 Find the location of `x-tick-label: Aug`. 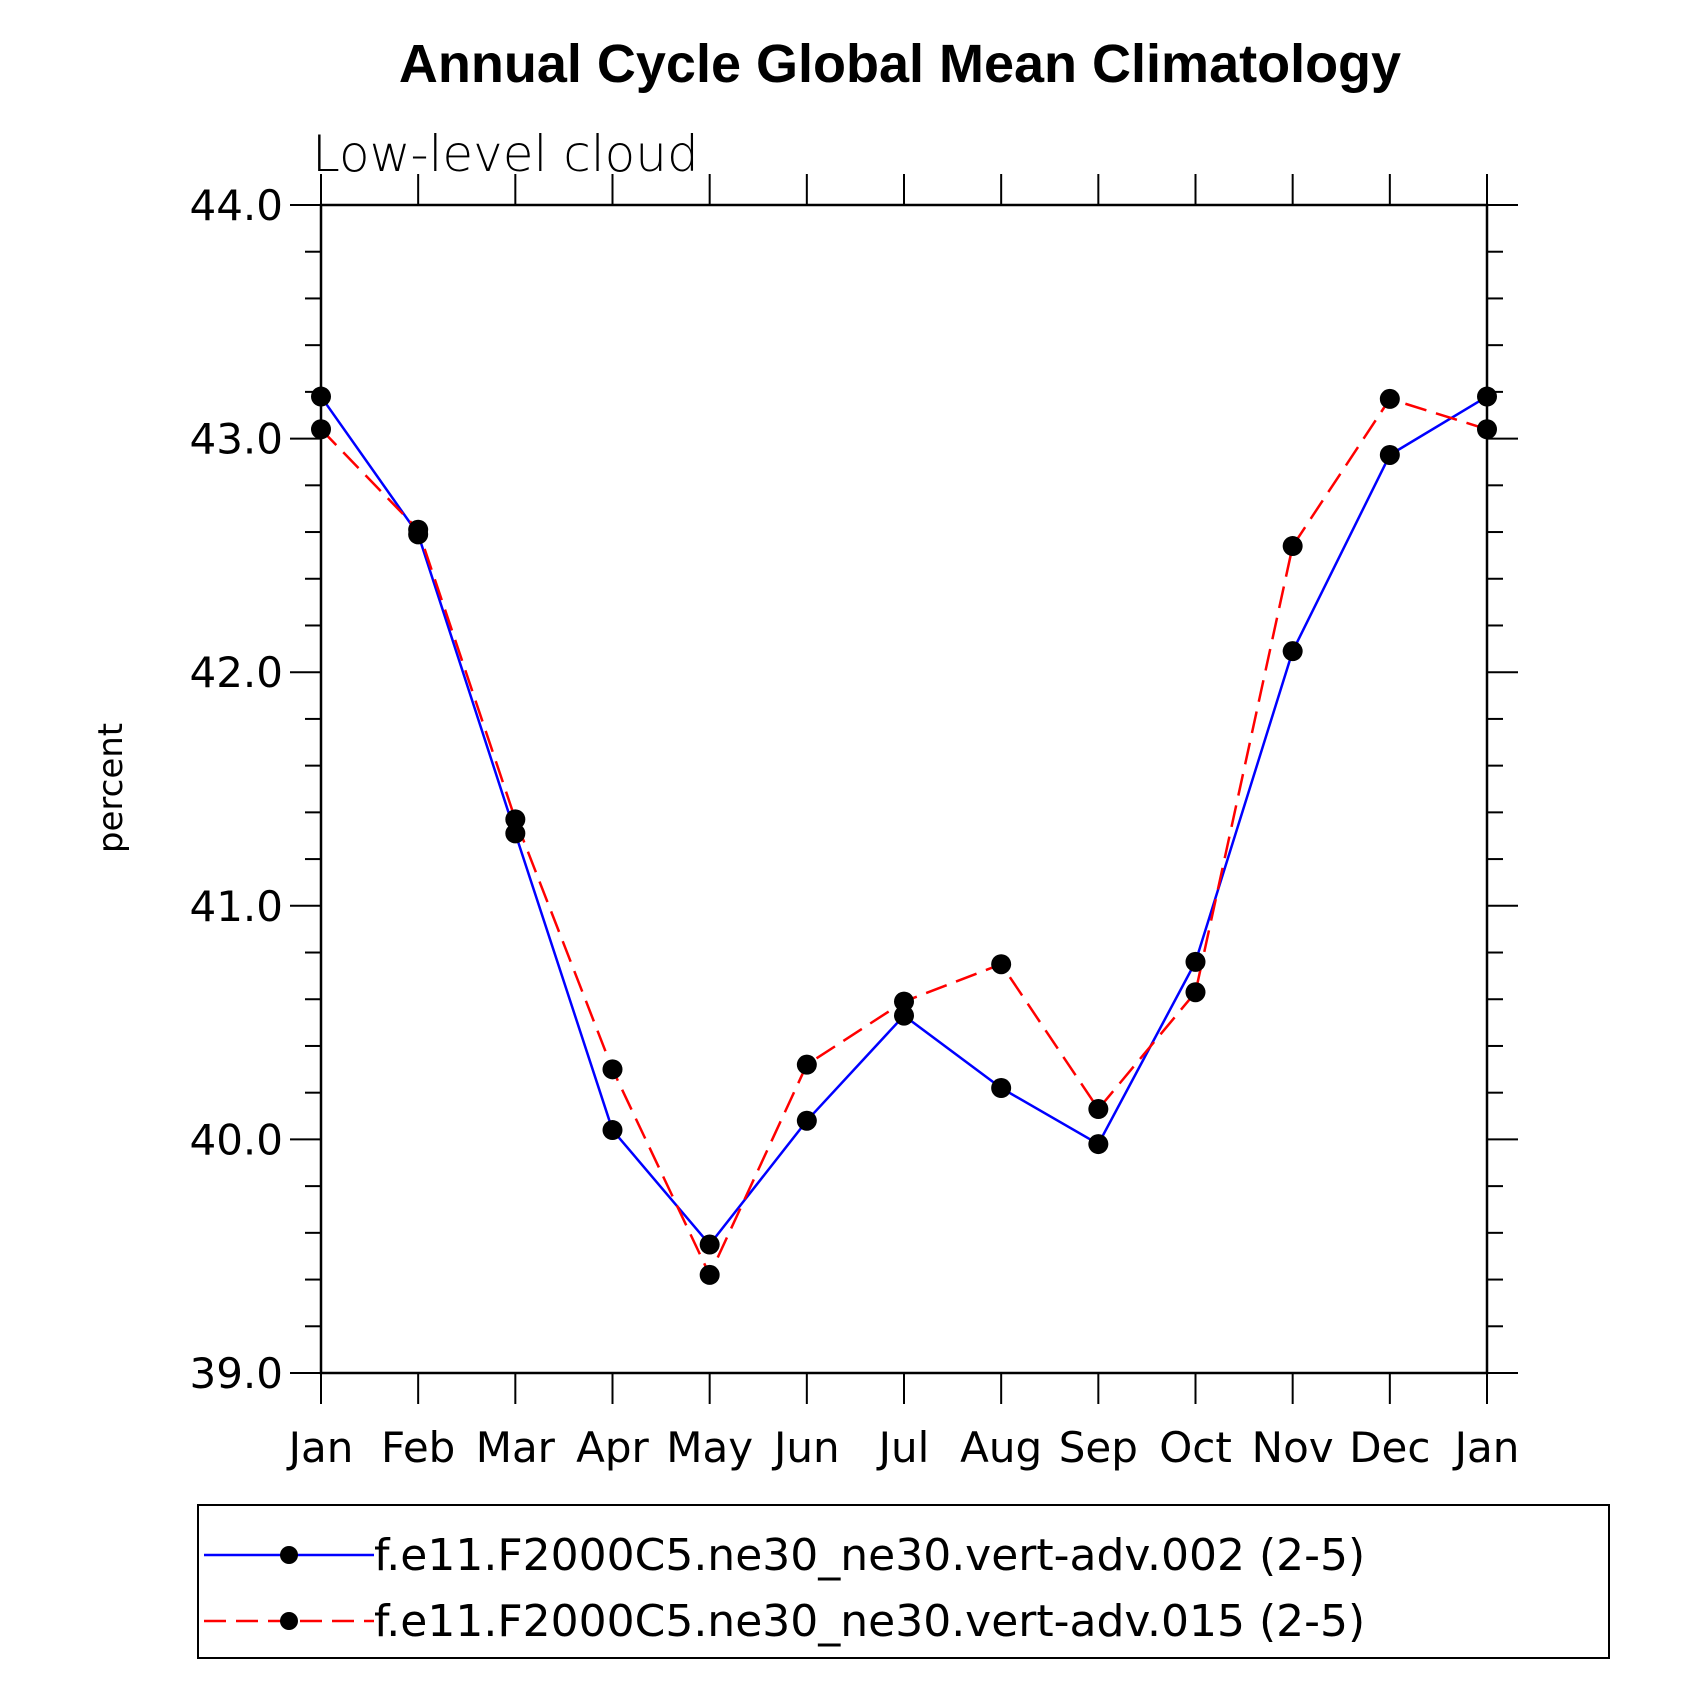

x-tick-label: Aug is located at coordinates (1001, 1447).